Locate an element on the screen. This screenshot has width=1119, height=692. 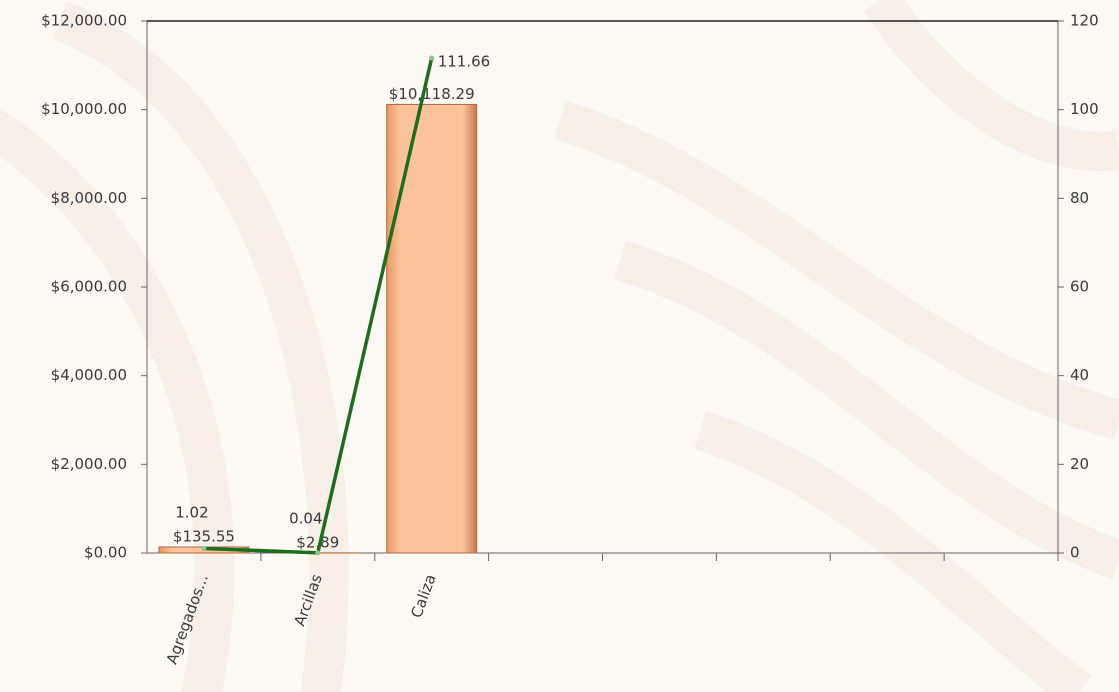
y2-tick-label: 120 is located at coordinates (1084, 21).